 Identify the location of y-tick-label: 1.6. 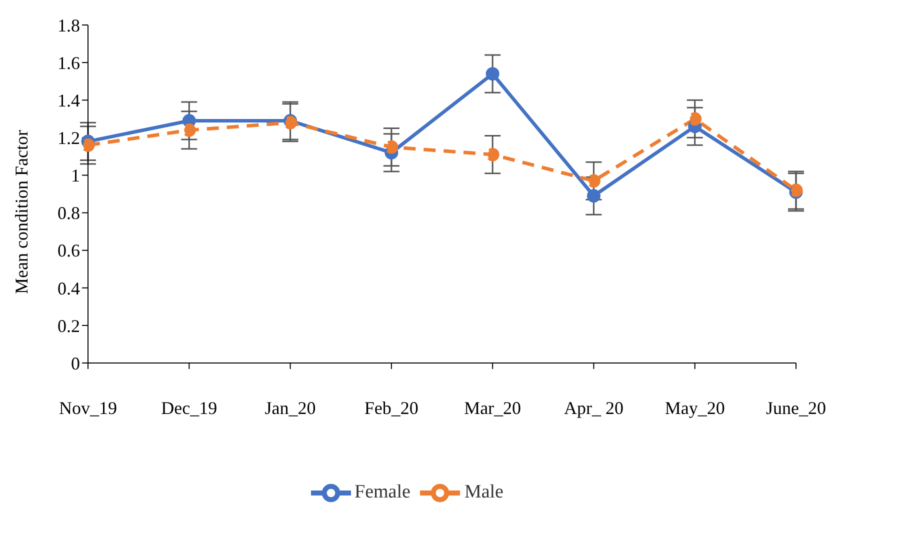
(69, 62).